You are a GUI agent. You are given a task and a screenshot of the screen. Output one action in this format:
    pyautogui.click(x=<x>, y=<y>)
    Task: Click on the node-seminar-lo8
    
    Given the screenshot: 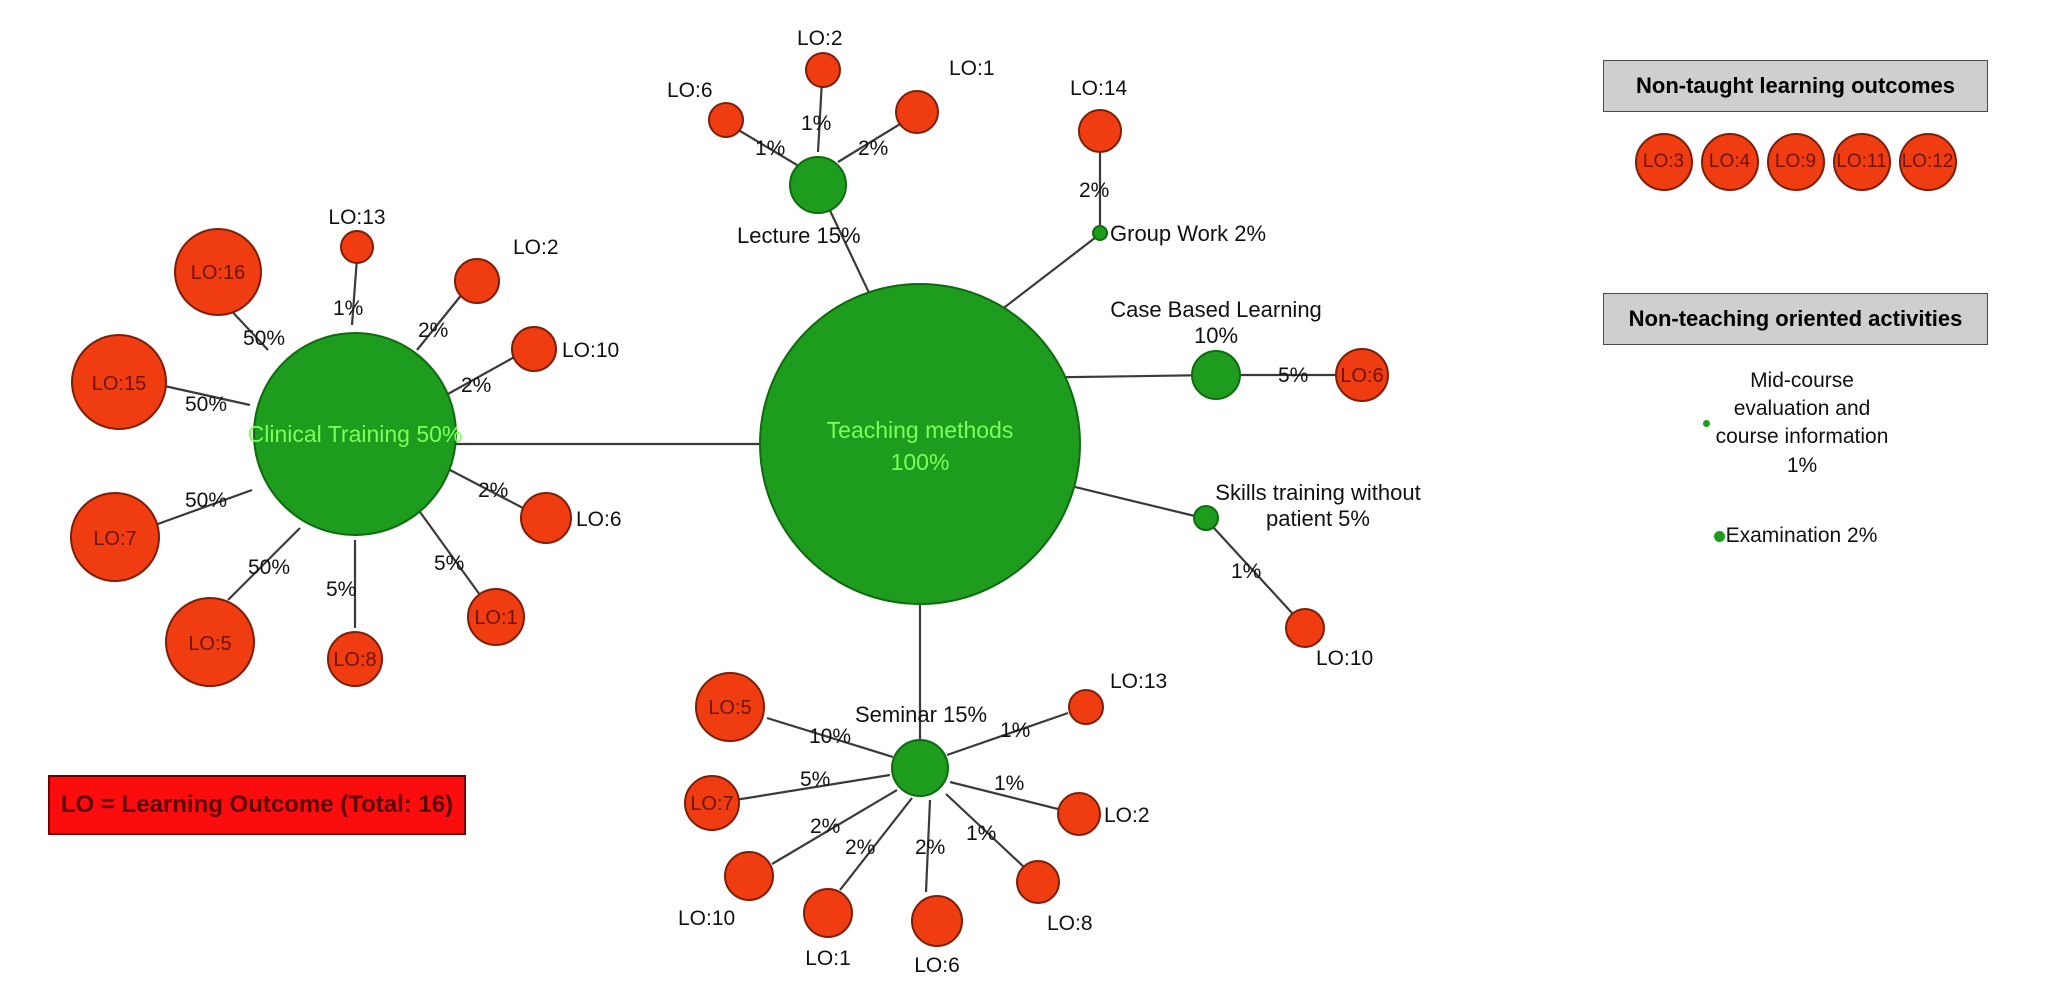 What is the action you would take?
    pyautogui.click(x=1038, y=882)
    